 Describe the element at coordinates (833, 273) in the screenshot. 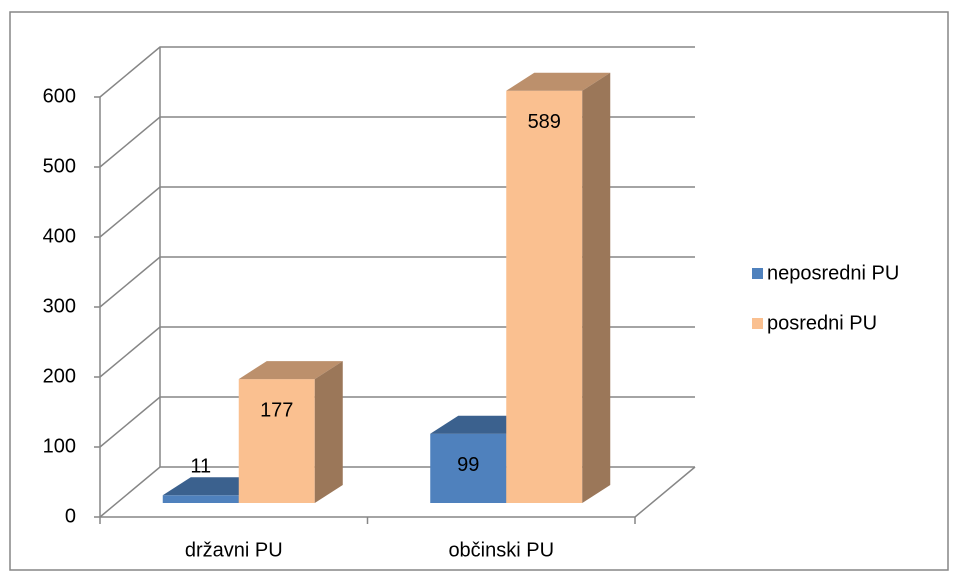

I see `legend-label: neposredni PU` at that location.